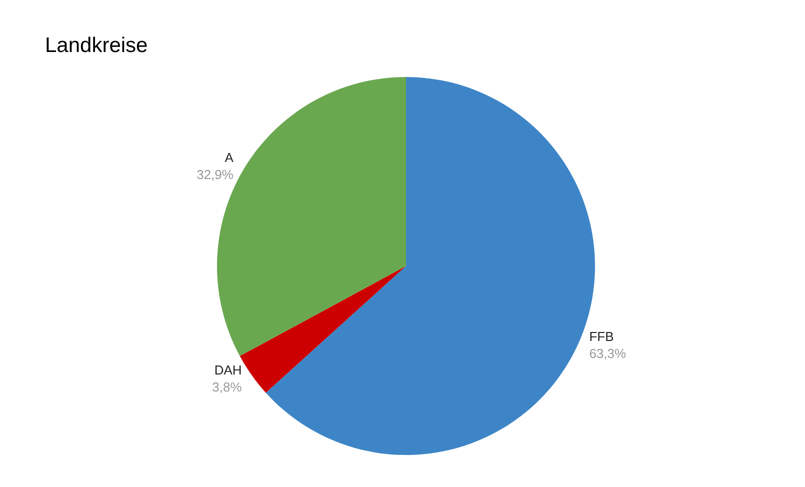  Describe the element at coordinates (601, 336) in the screenshot. I see `slice-label: FFB` at that location.